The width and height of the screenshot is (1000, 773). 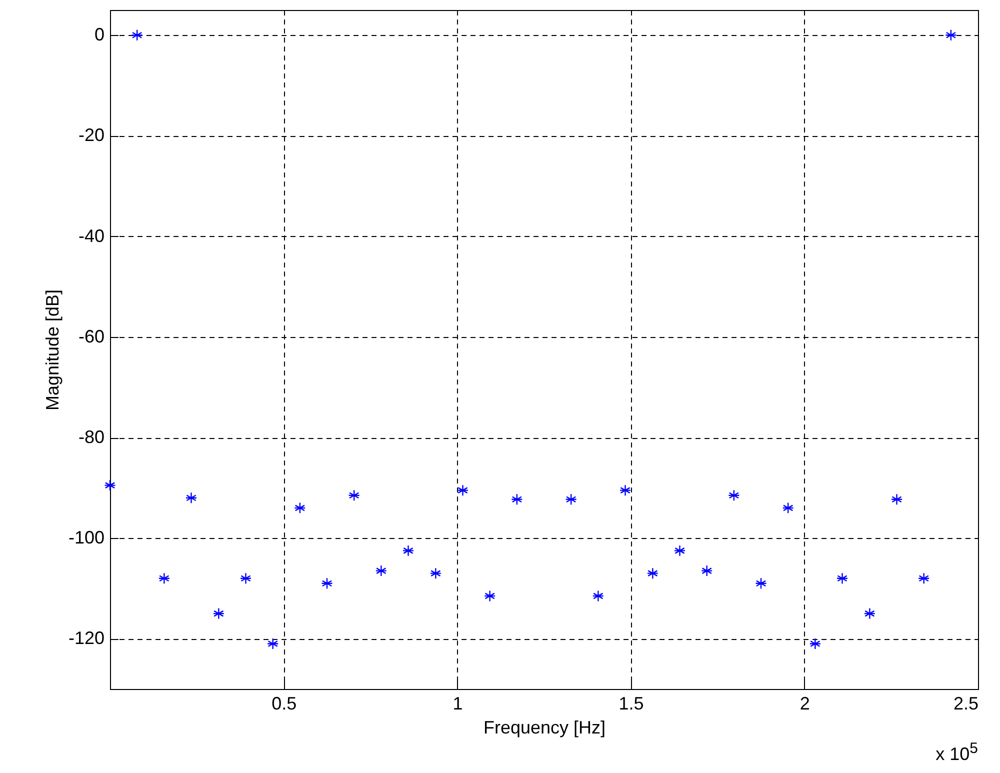 What do you see at coordinates (91, 236) in the screenshot?
I see `y-tick-label: -40` at bounding box center [91, 236].